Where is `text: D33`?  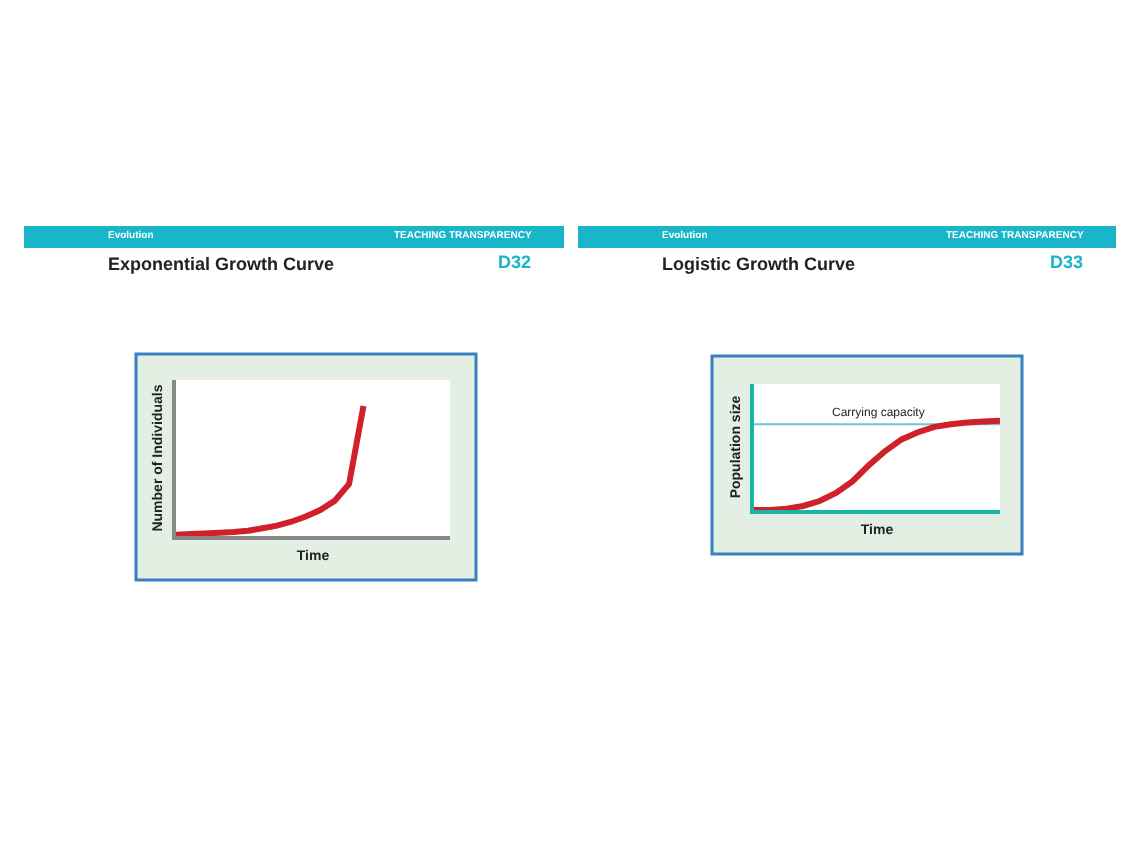 text: D33 is located at coordinates (1067, 262).